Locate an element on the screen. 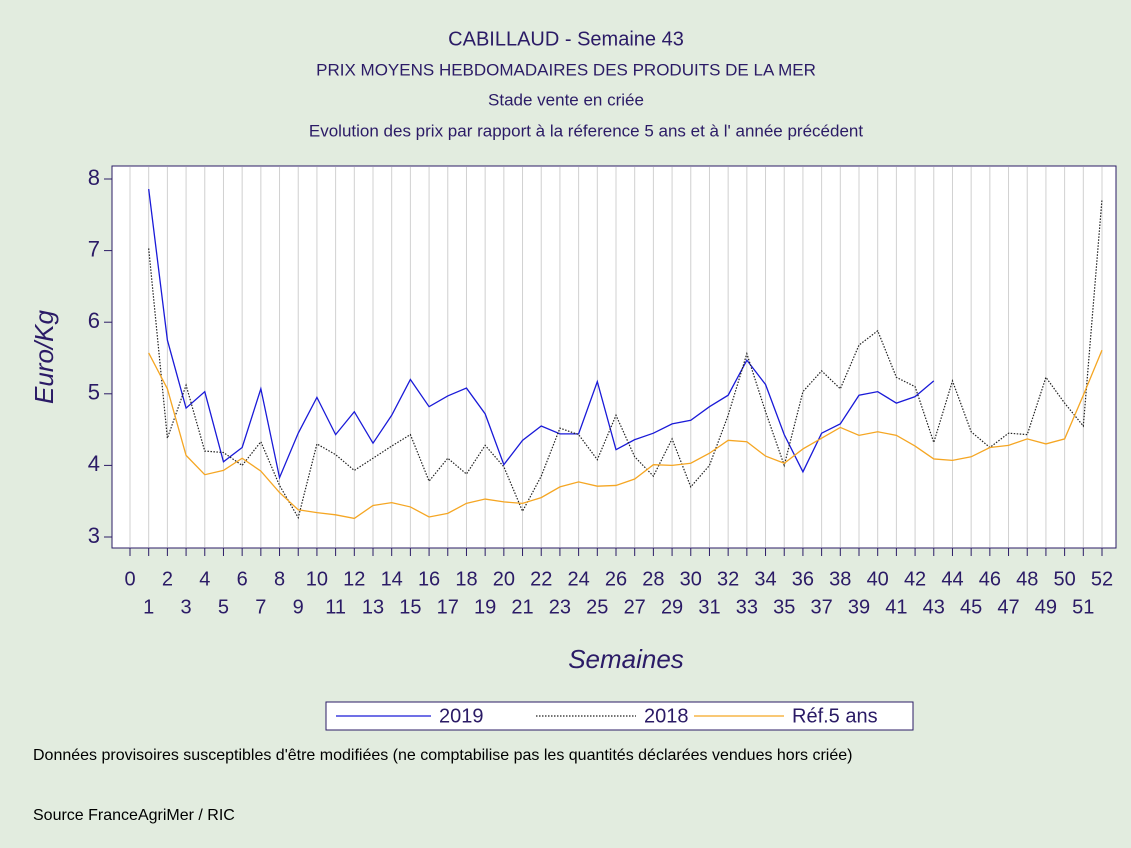 The image size is (1131, 848). x-tick-label: 12 is located at coordinates (354, 579).